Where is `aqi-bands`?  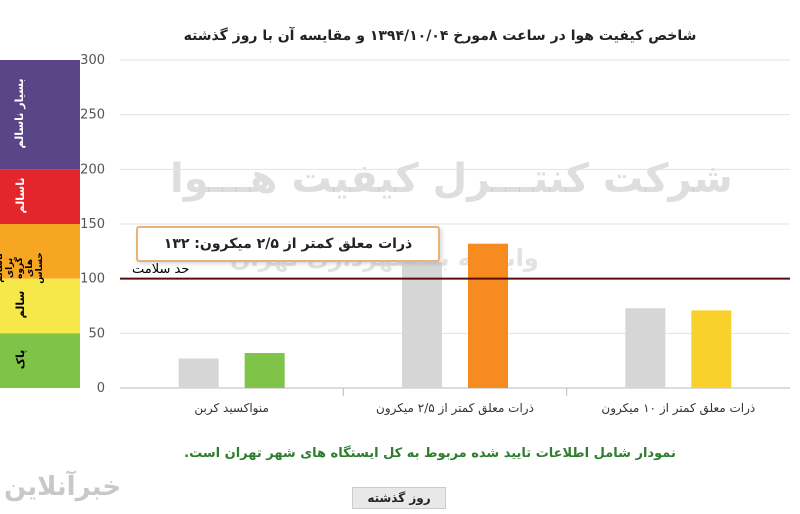
aqi-bands is located at coordinates (40, 224).